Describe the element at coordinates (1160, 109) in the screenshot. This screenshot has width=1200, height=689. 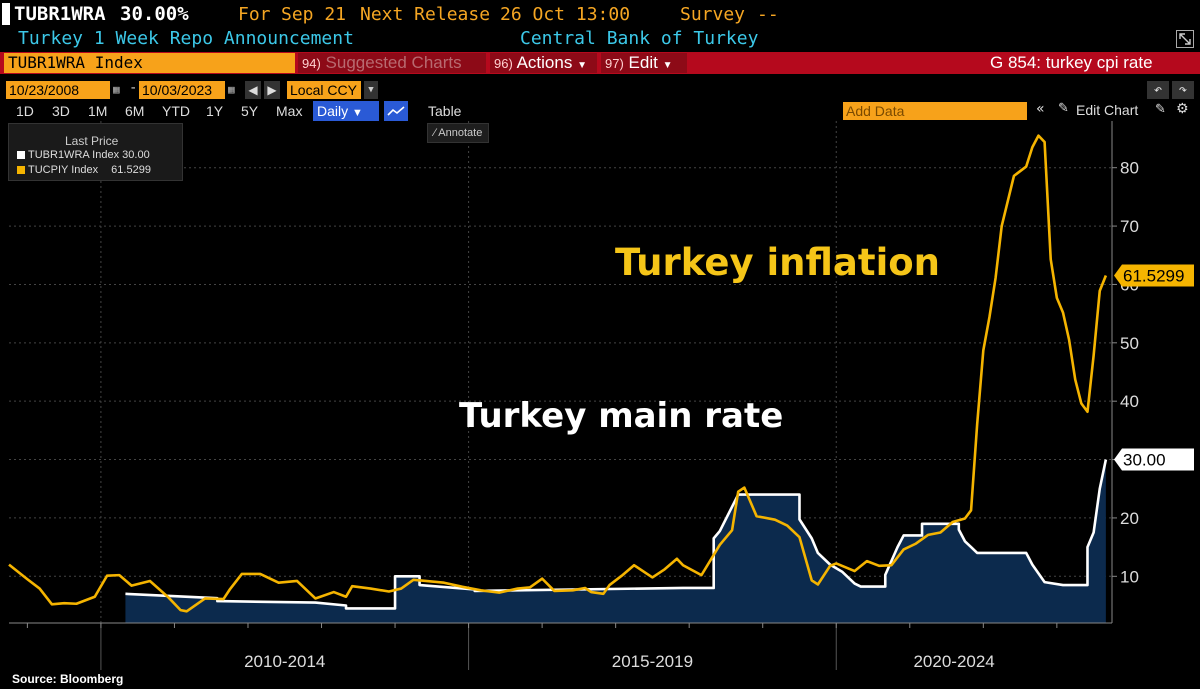
I see `edit-box-icon: ✎` at that location.